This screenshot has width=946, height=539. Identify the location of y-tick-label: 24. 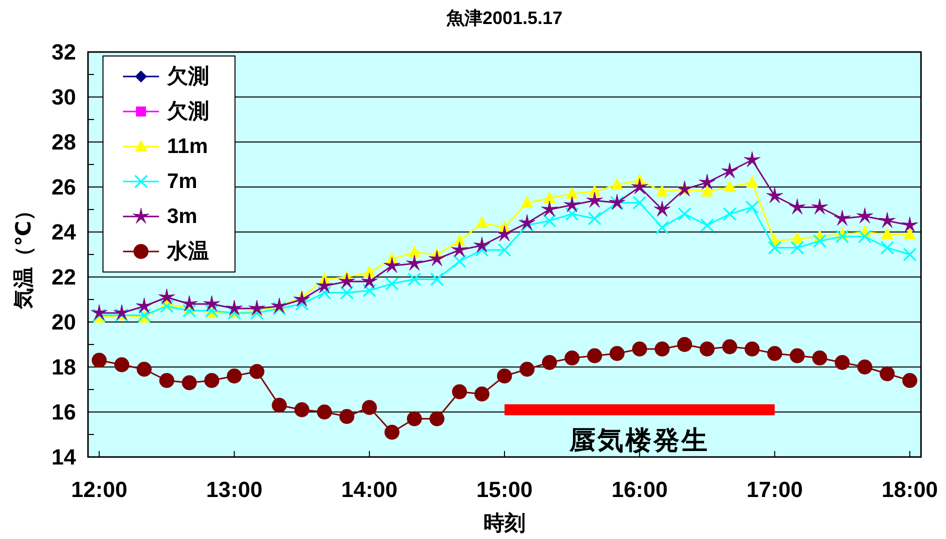
(64, 232).